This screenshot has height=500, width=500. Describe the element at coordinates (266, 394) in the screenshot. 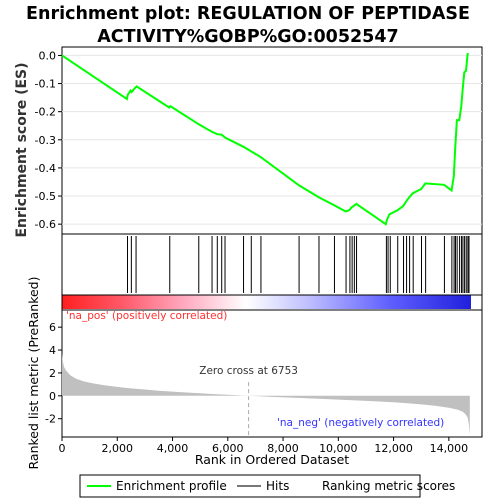

I see `ranking-metric-area` at that location.